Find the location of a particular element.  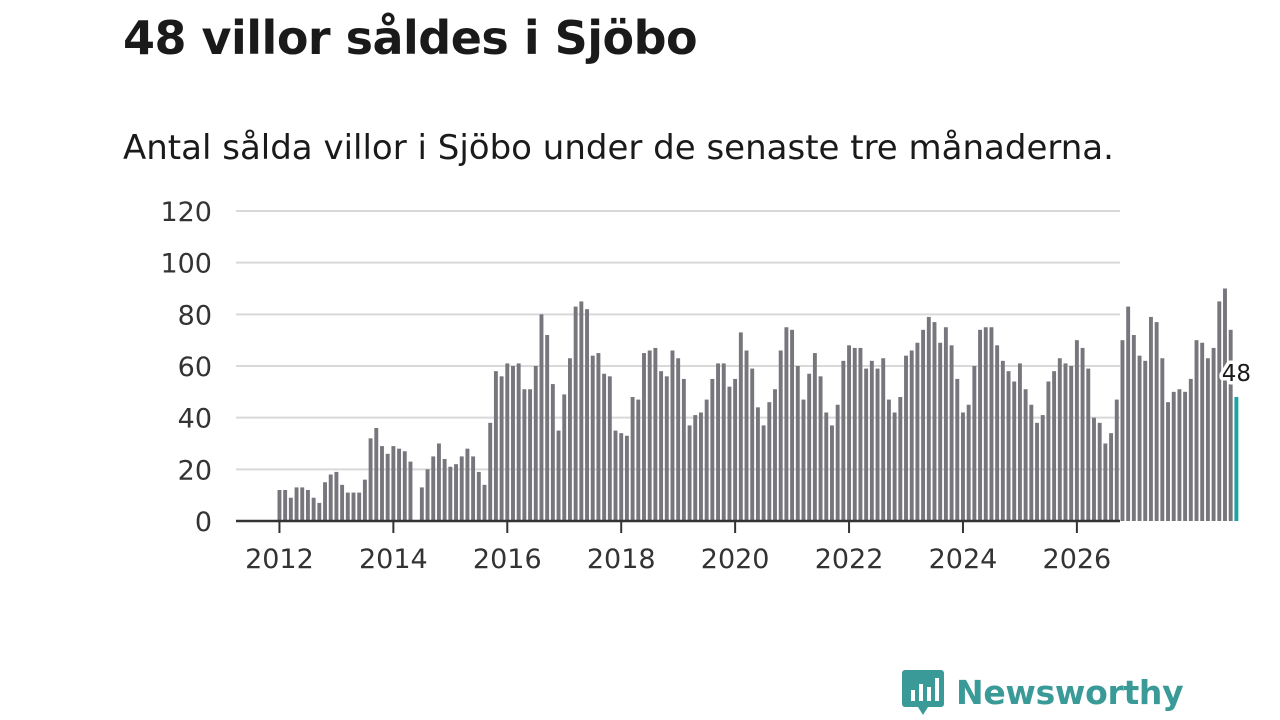

newsworthy-logo-icon is located at coordinates (923, 692).